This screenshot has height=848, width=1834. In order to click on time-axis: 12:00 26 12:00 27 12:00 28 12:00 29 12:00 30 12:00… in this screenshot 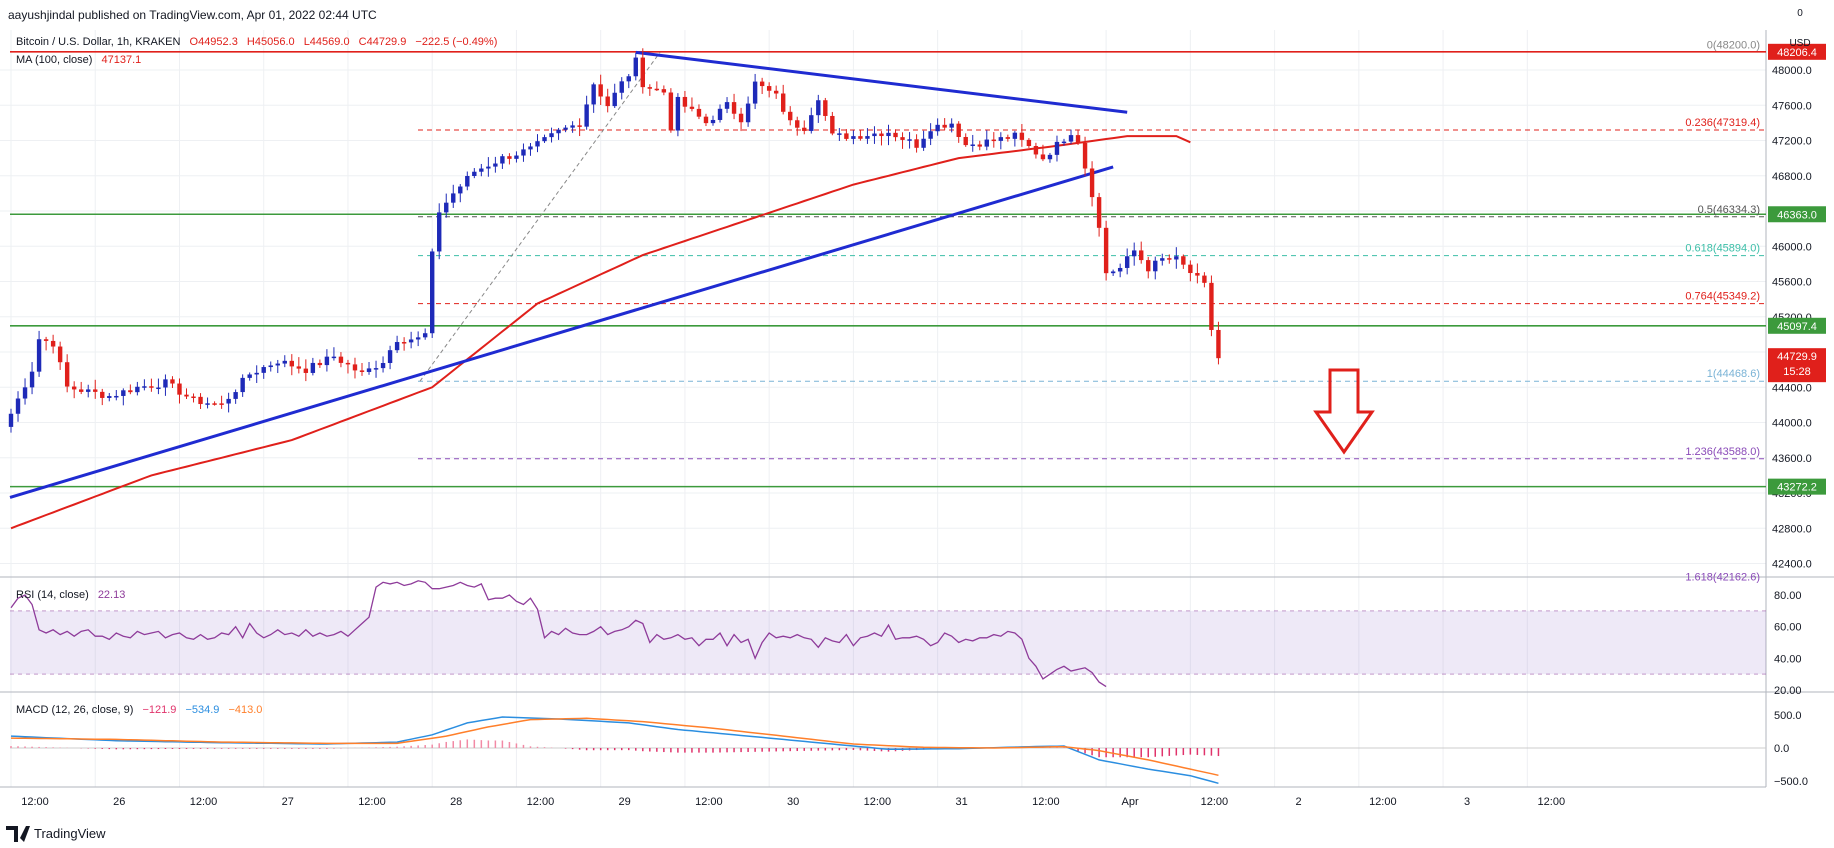, I will do `click(793, 802)`.